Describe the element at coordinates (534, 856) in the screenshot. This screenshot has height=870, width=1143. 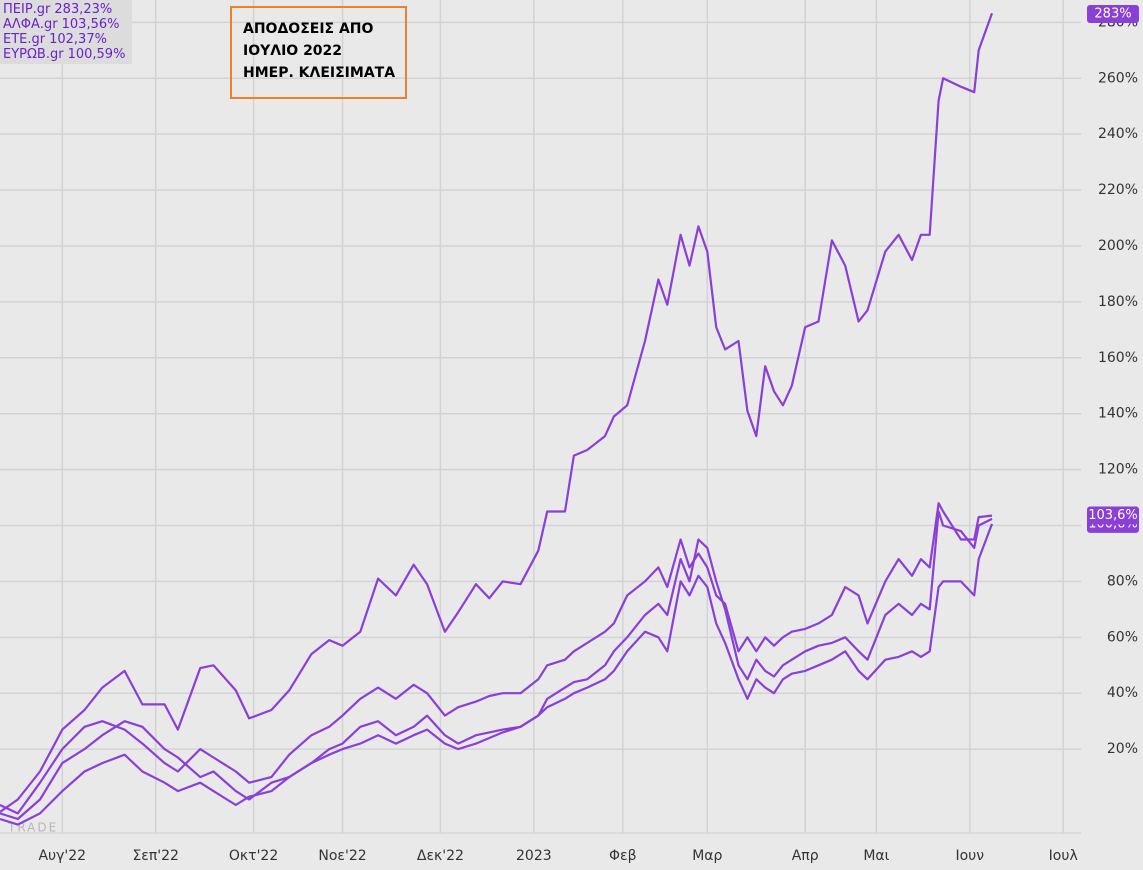
I see `x-tick-label: 2023` at that location.